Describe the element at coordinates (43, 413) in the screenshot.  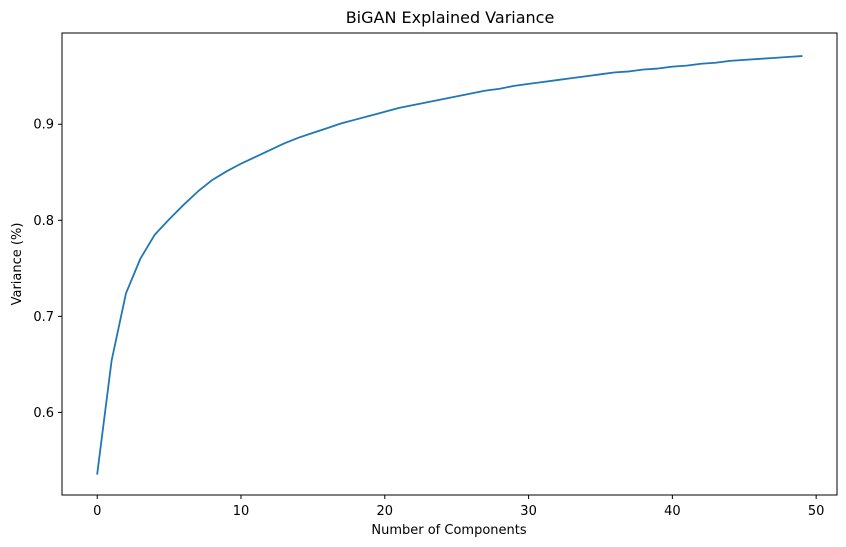
I see `y-tick-label: 0.6` at that location.